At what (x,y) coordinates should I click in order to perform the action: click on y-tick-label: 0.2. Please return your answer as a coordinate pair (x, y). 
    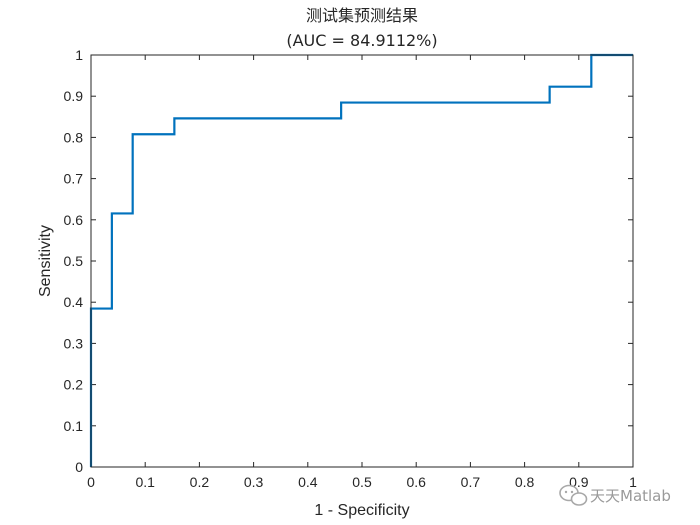
    Looking at the image, I should click on (74, 385).